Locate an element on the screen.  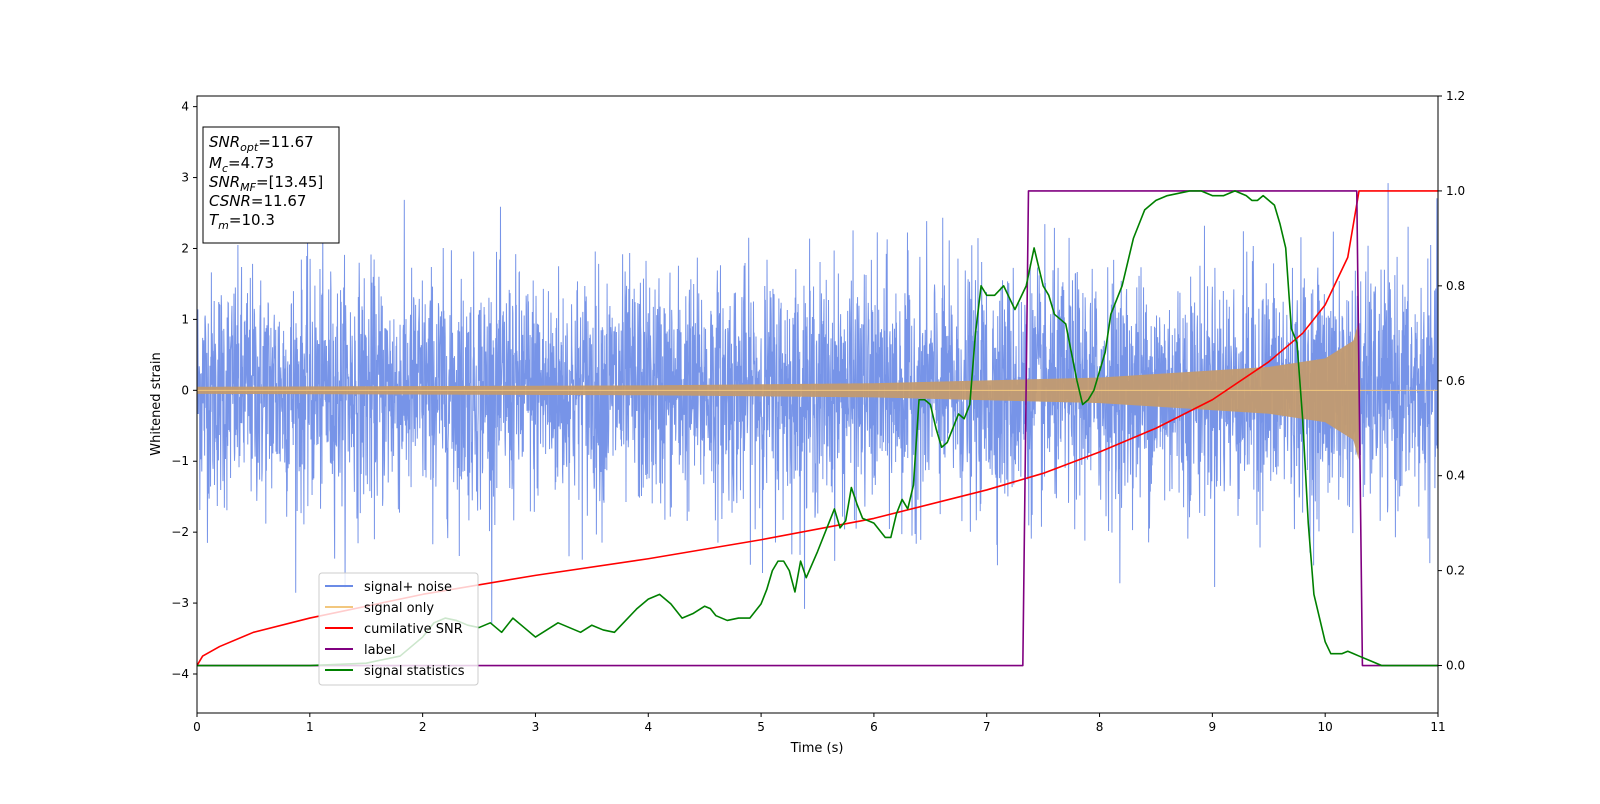
y-tick-label: 3 is located at coordinates (185, 178).